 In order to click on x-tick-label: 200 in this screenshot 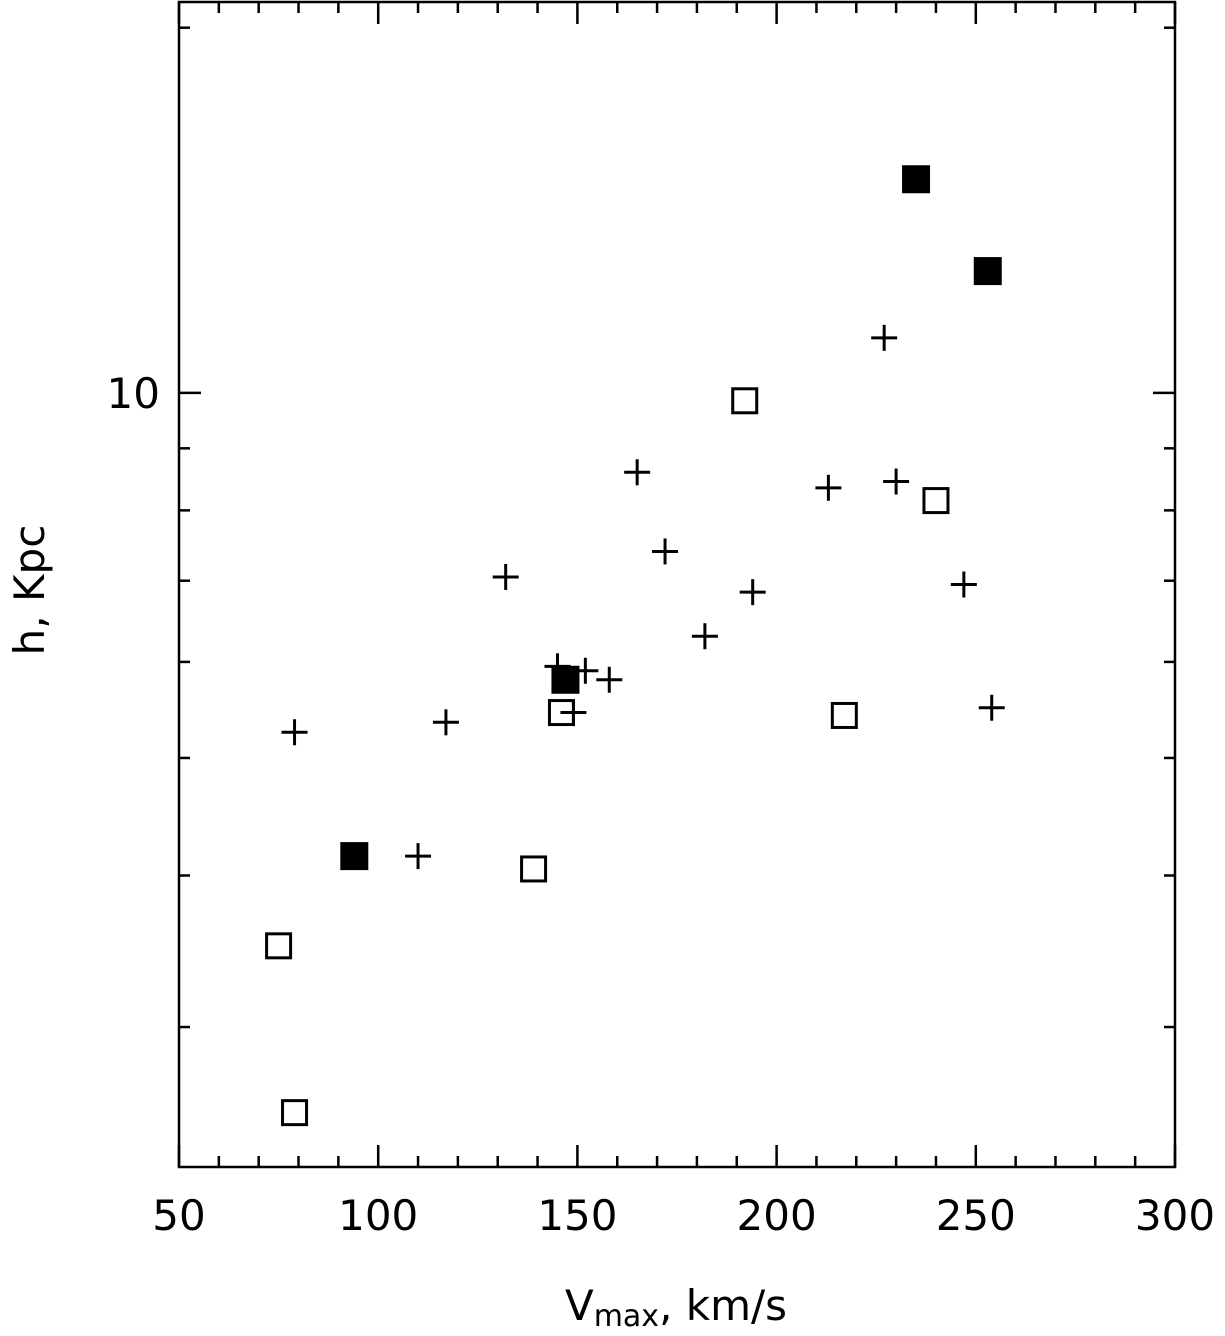, I will do `click(777, 1215)`.